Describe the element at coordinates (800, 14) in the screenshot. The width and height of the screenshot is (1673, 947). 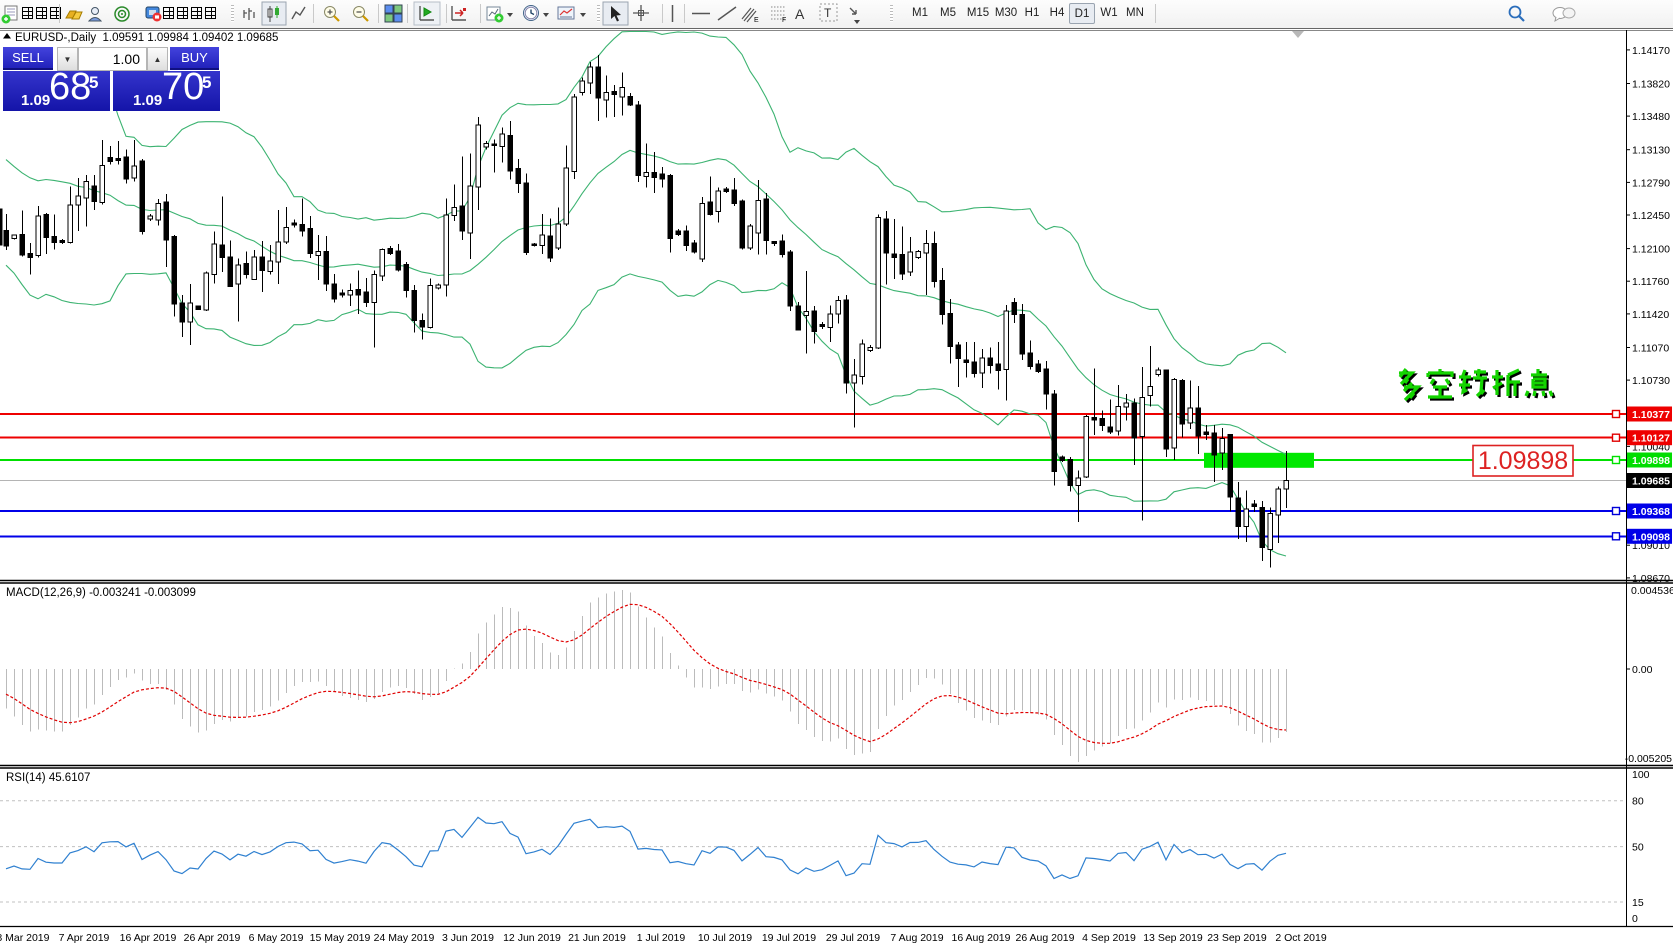
I see `svg-text: A` at that location.